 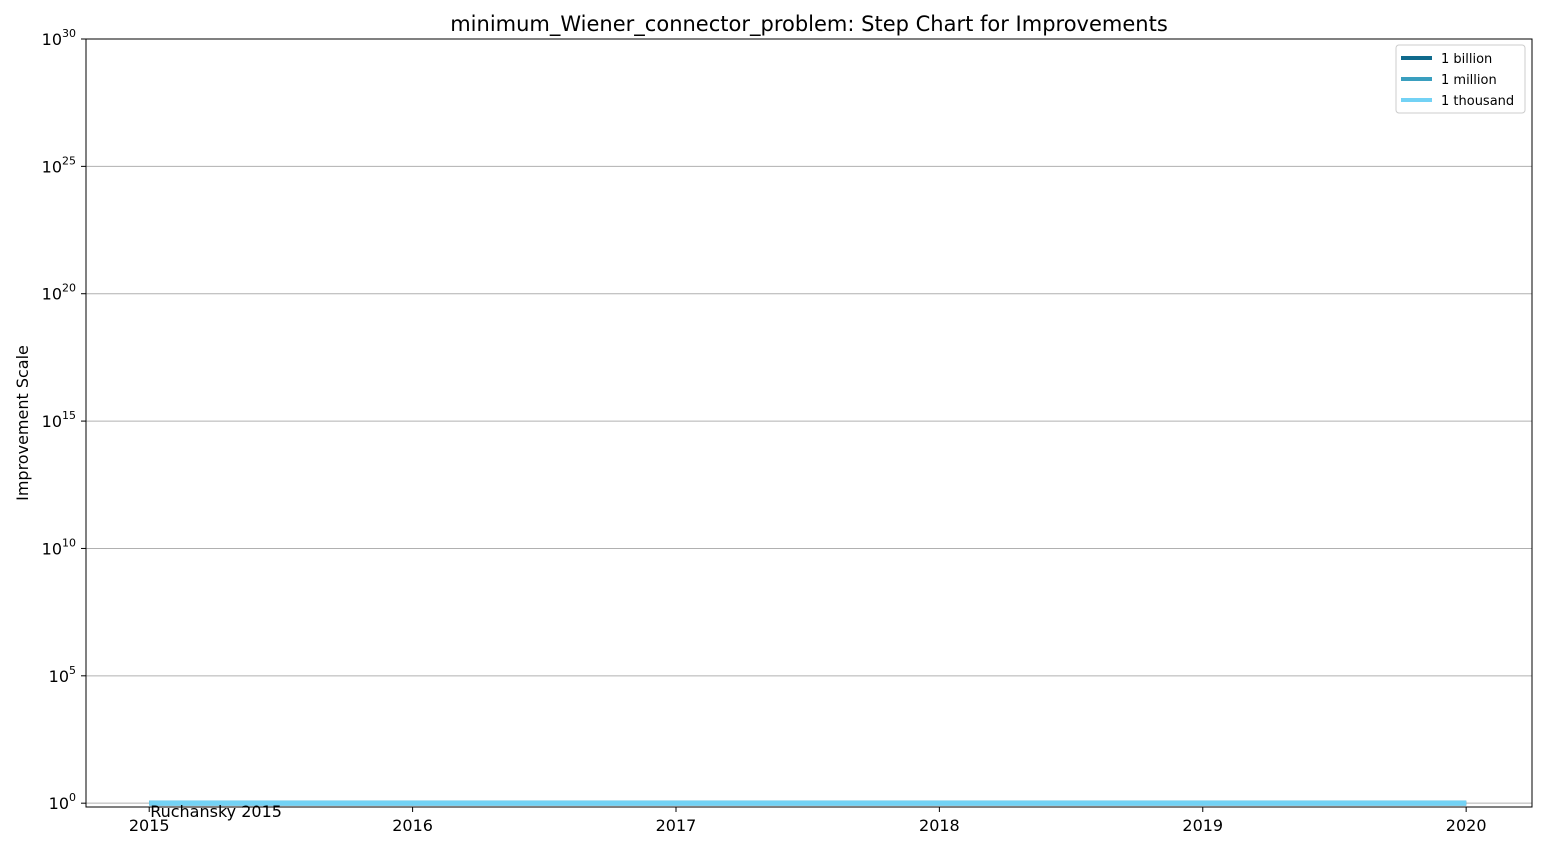 What do you see at coordinates (1469, 80) in the screenshot?
I see `legend-label: 1 million` at bounding box center [1469, 80].